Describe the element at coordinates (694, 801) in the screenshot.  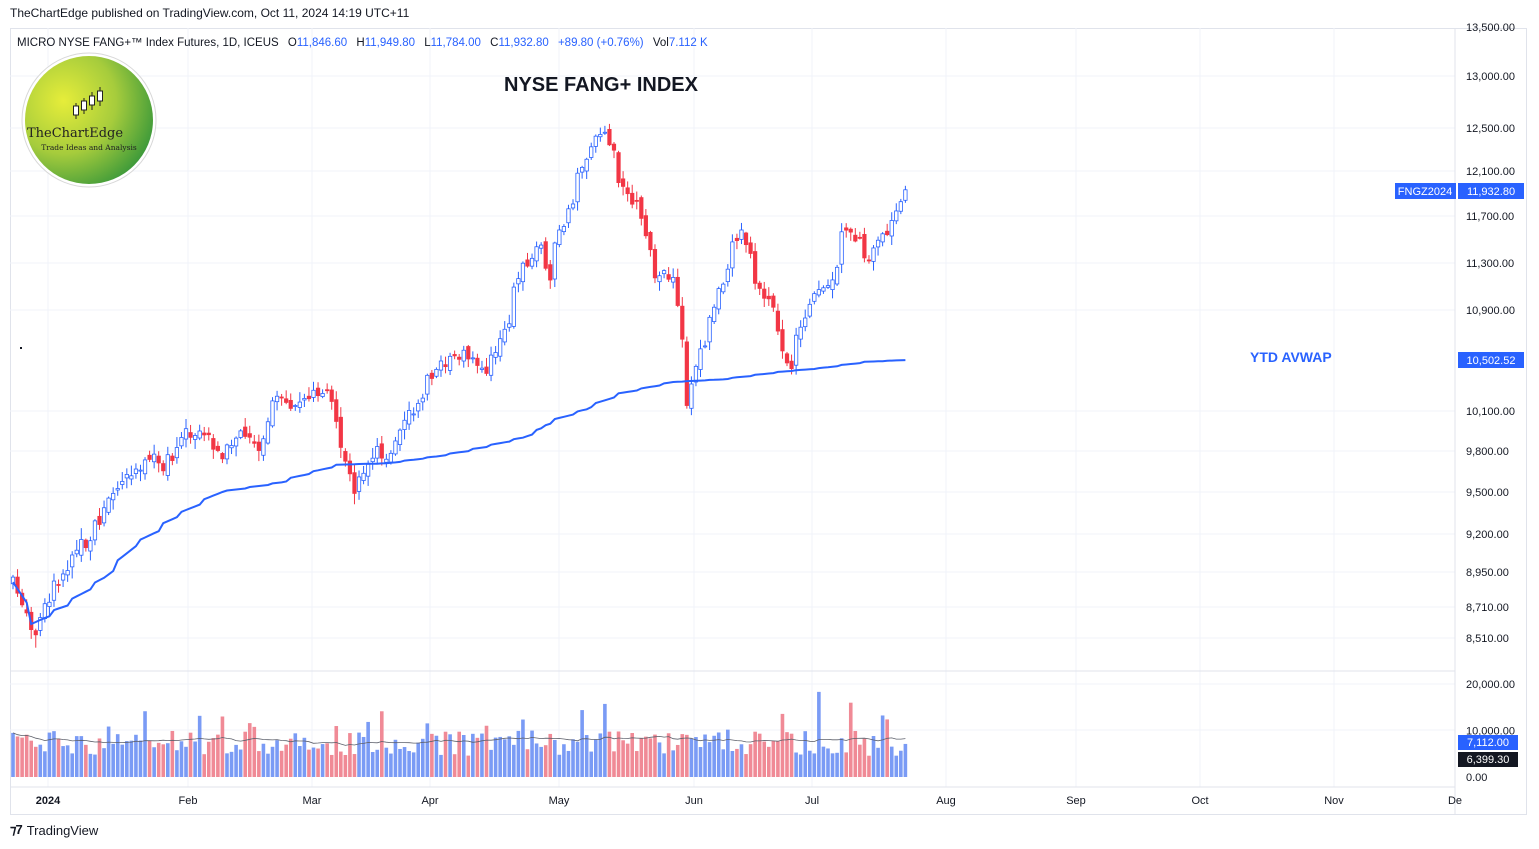
I see `time-tick-label: Jun` at that location.